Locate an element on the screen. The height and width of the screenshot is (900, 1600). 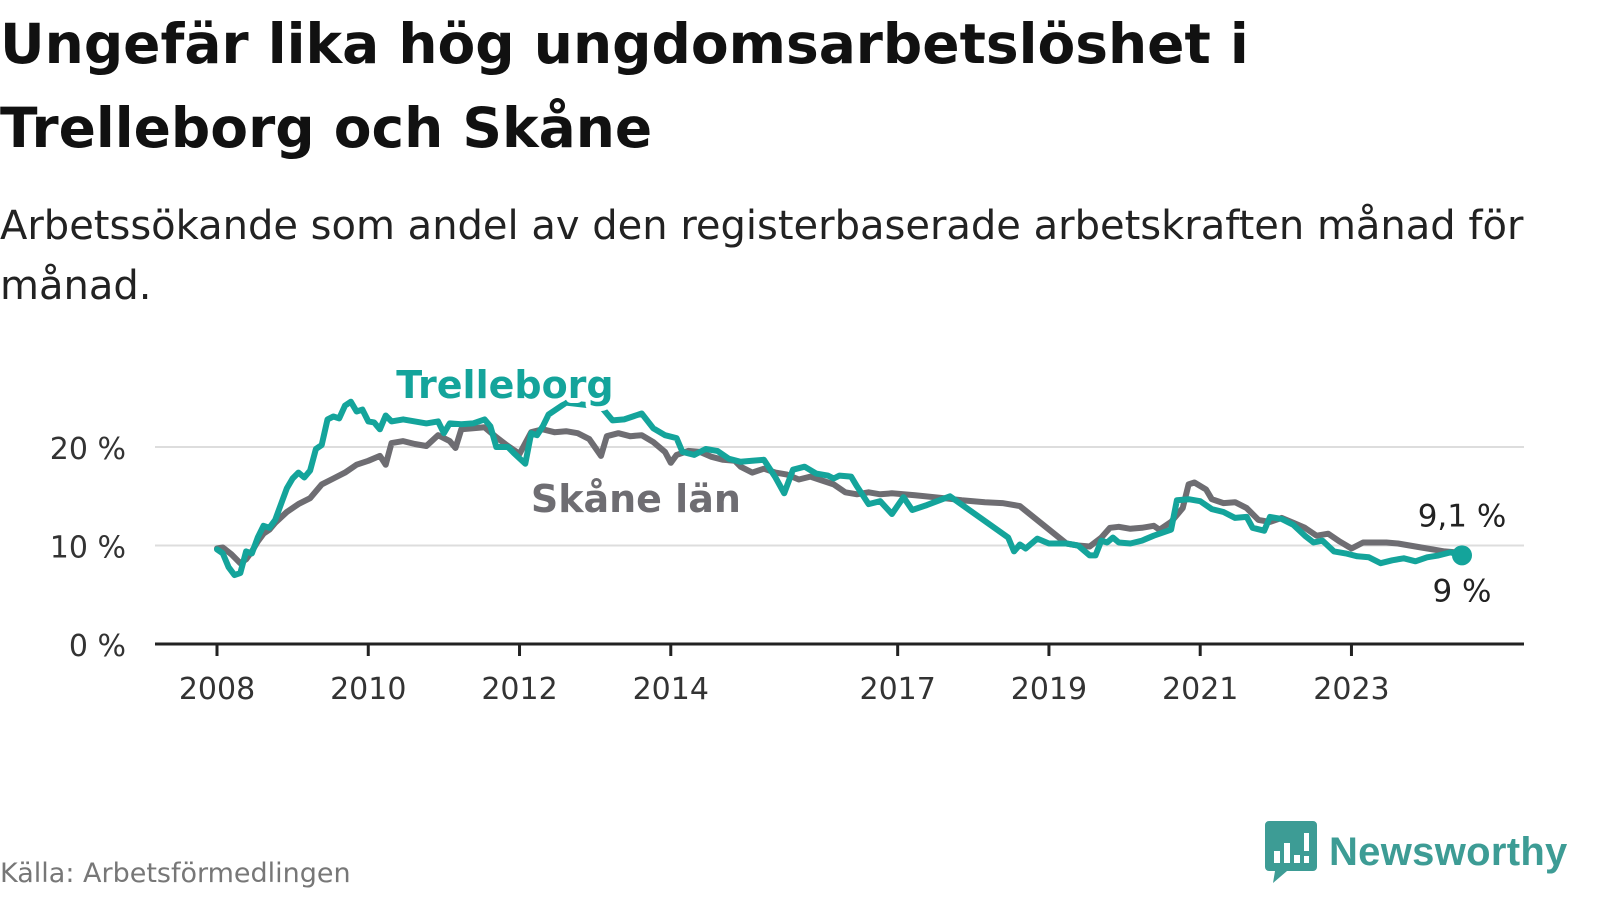
x-tick-label: 2019 is located at coordinates (1049, 689).